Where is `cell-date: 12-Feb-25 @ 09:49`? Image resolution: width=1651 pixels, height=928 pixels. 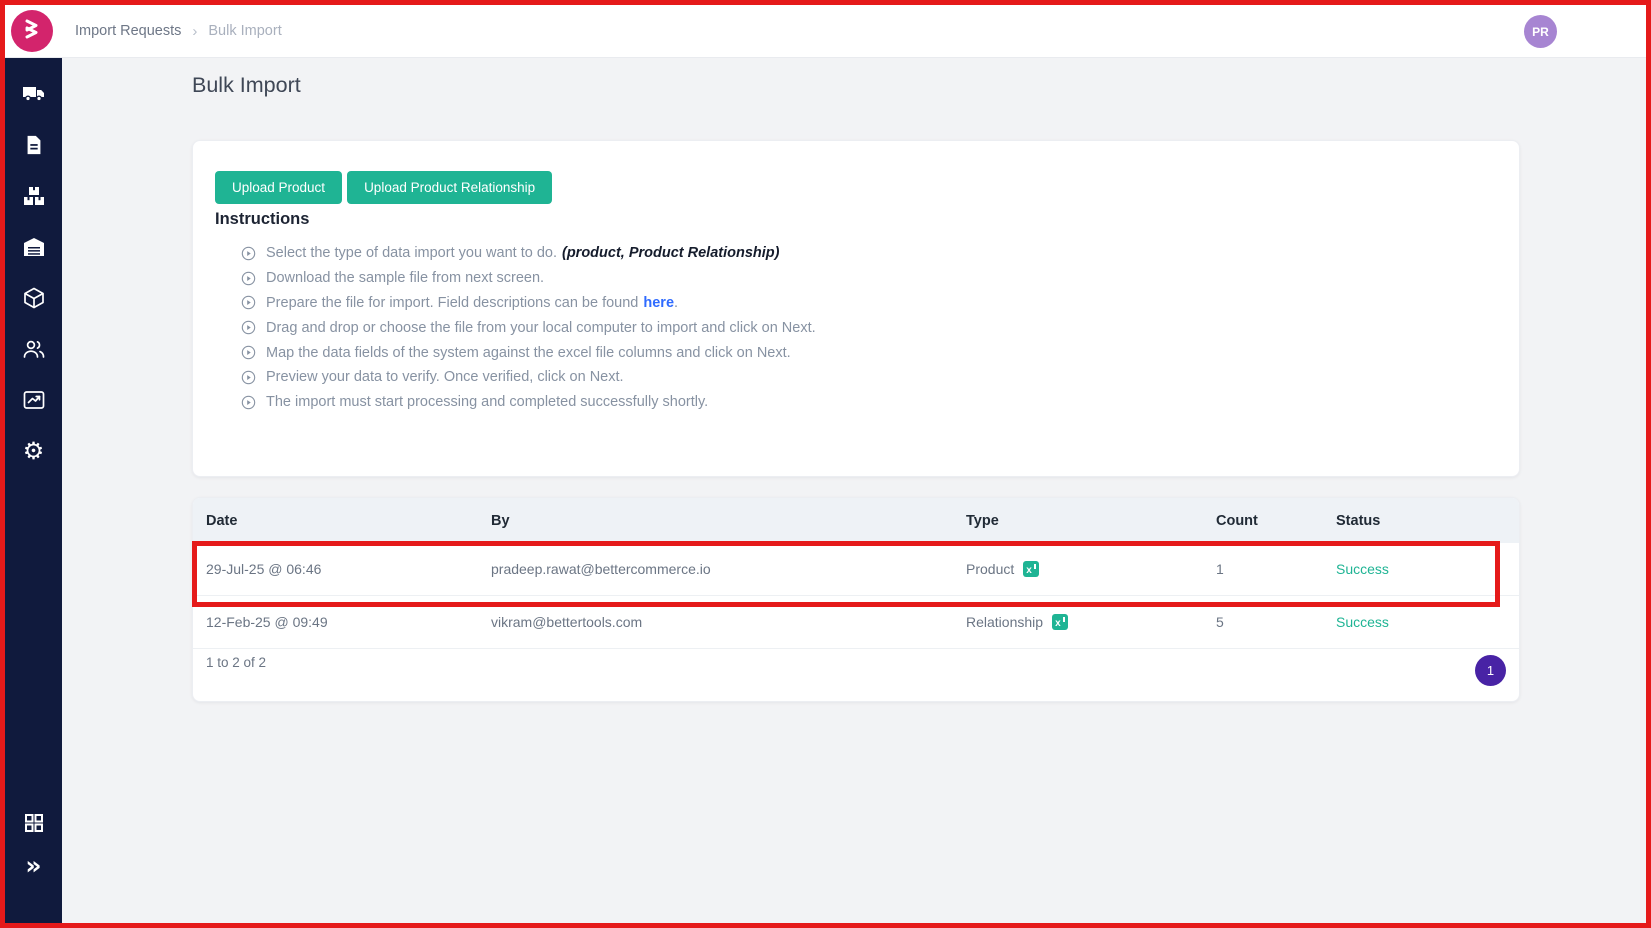
cell-date: 12-Feb-25 @ 09:49 is located at coordinates (267, 622).